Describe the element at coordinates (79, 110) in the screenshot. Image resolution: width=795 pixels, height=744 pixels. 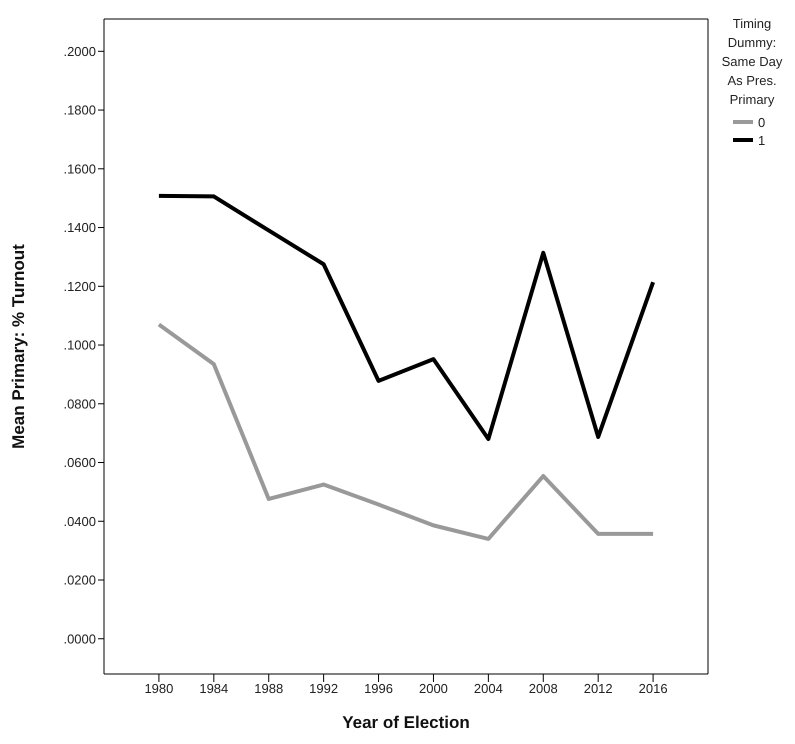
I see `y-tick-label: .1800` at that location.